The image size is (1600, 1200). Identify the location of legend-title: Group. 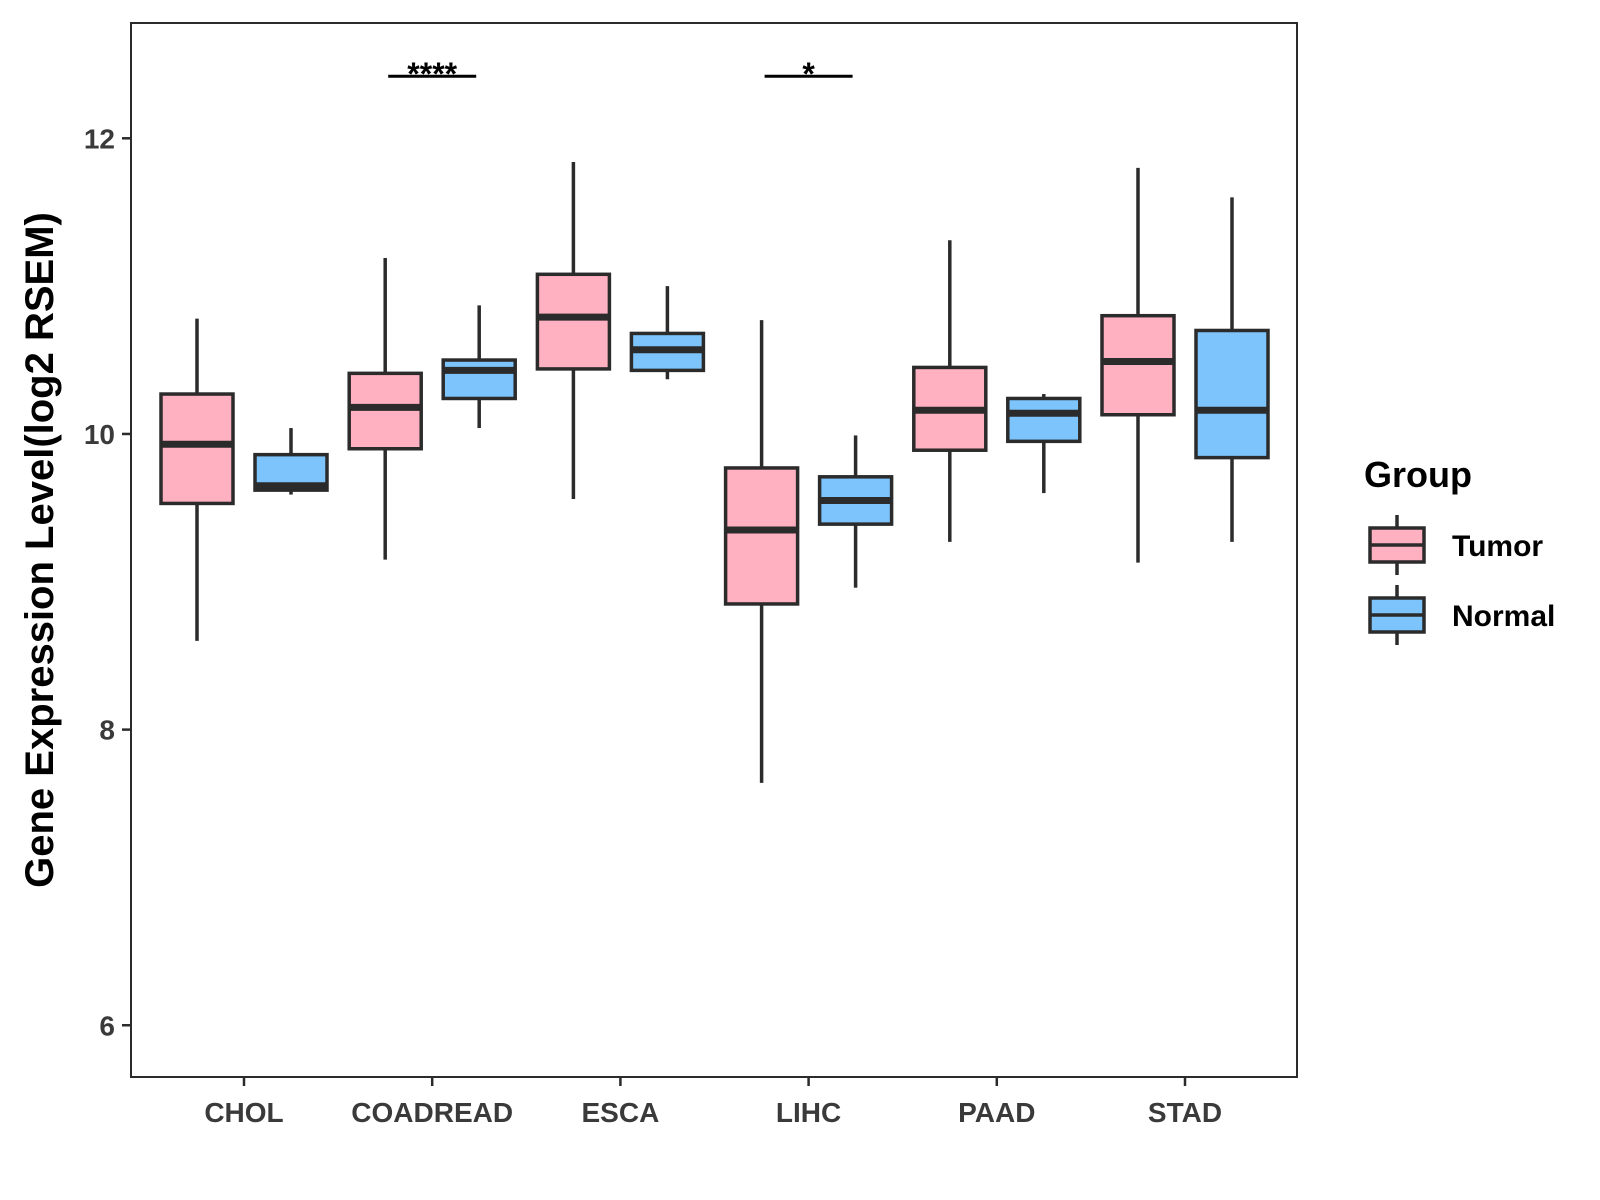
(1418, 474).